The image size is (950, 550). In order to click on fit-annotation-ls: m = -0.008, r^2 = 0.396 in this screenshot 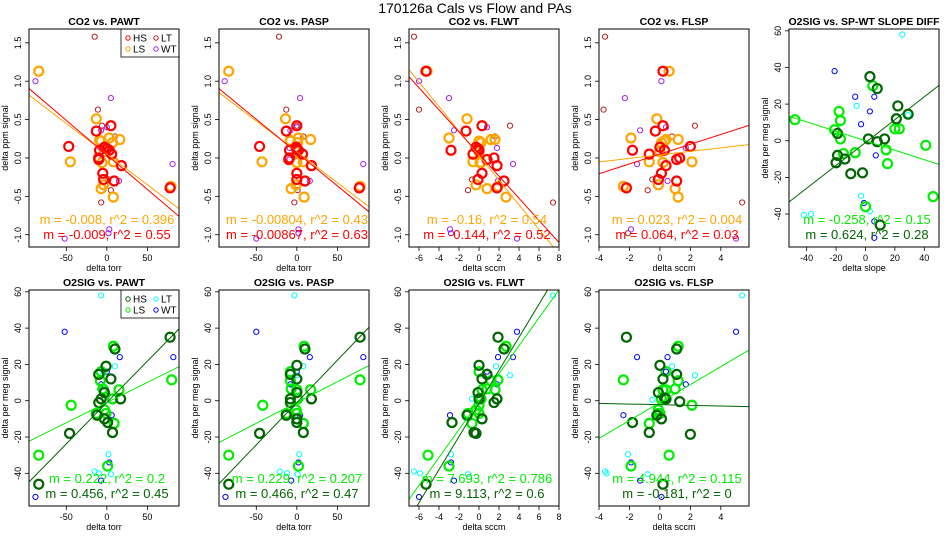, I will do `click(107, 219)`.